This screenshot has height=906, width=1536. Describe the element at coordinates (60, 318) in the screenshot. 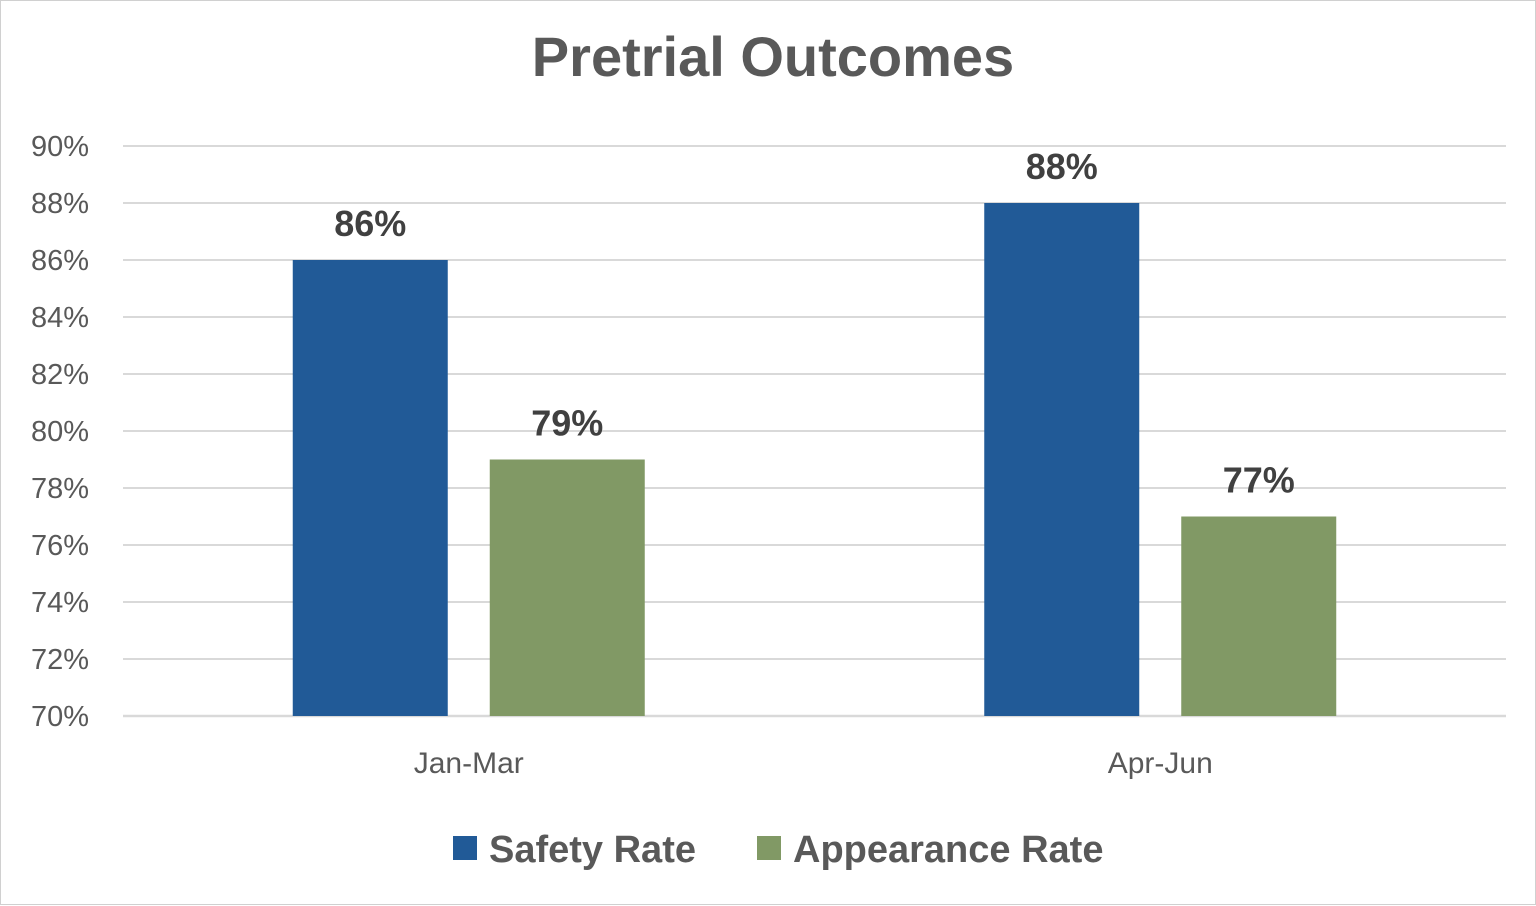

I see `y-tick-label: 84%` at that location.